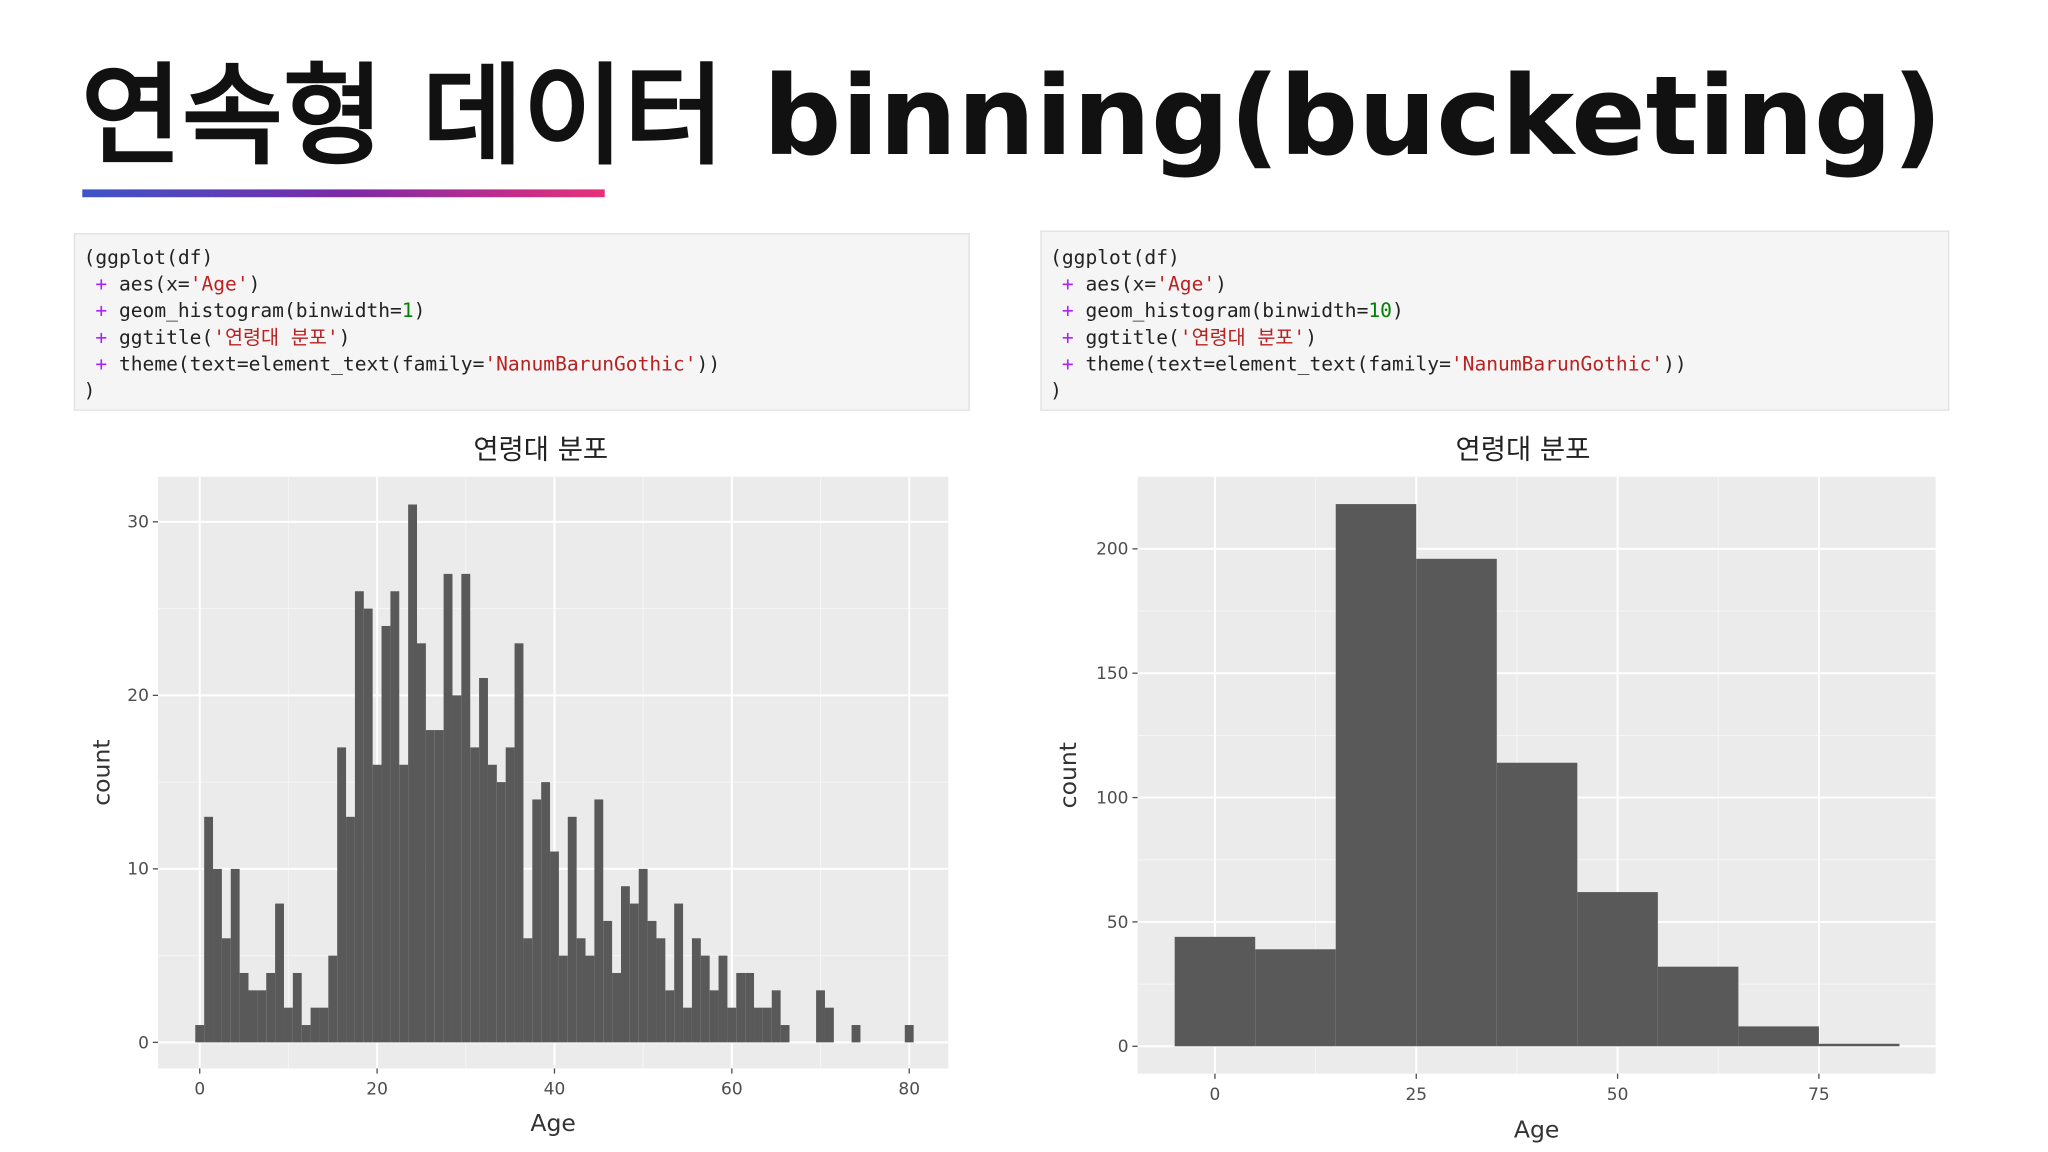  Describe the element at coordinates (255, 310) in the screenshot. I see `code-line: + geom_histogram(binwidth=1)` at that location.